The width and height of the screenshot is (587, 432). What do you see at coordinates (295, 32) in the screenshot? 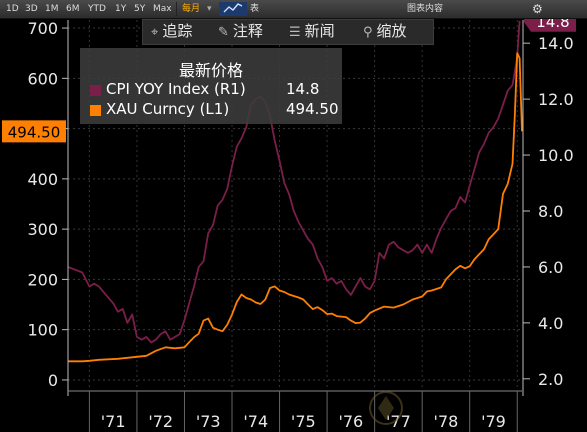
I see `list-icon: ☰` at bounding box center [295, 32].